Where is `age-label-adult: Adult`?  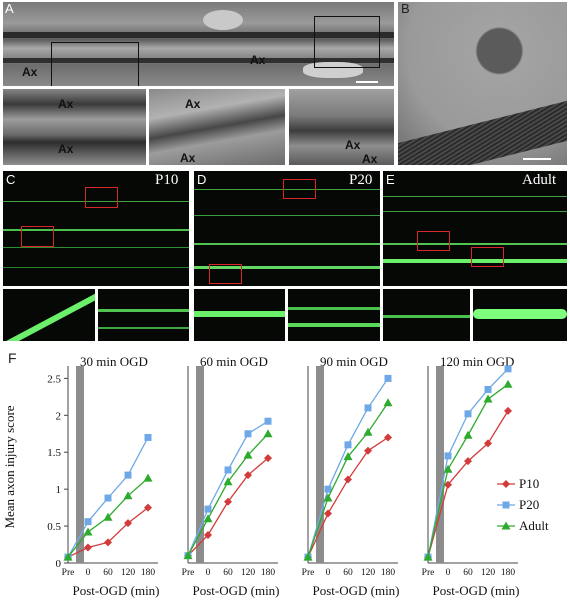
age-label-adult: Adult is located at coordinates (539, 180).